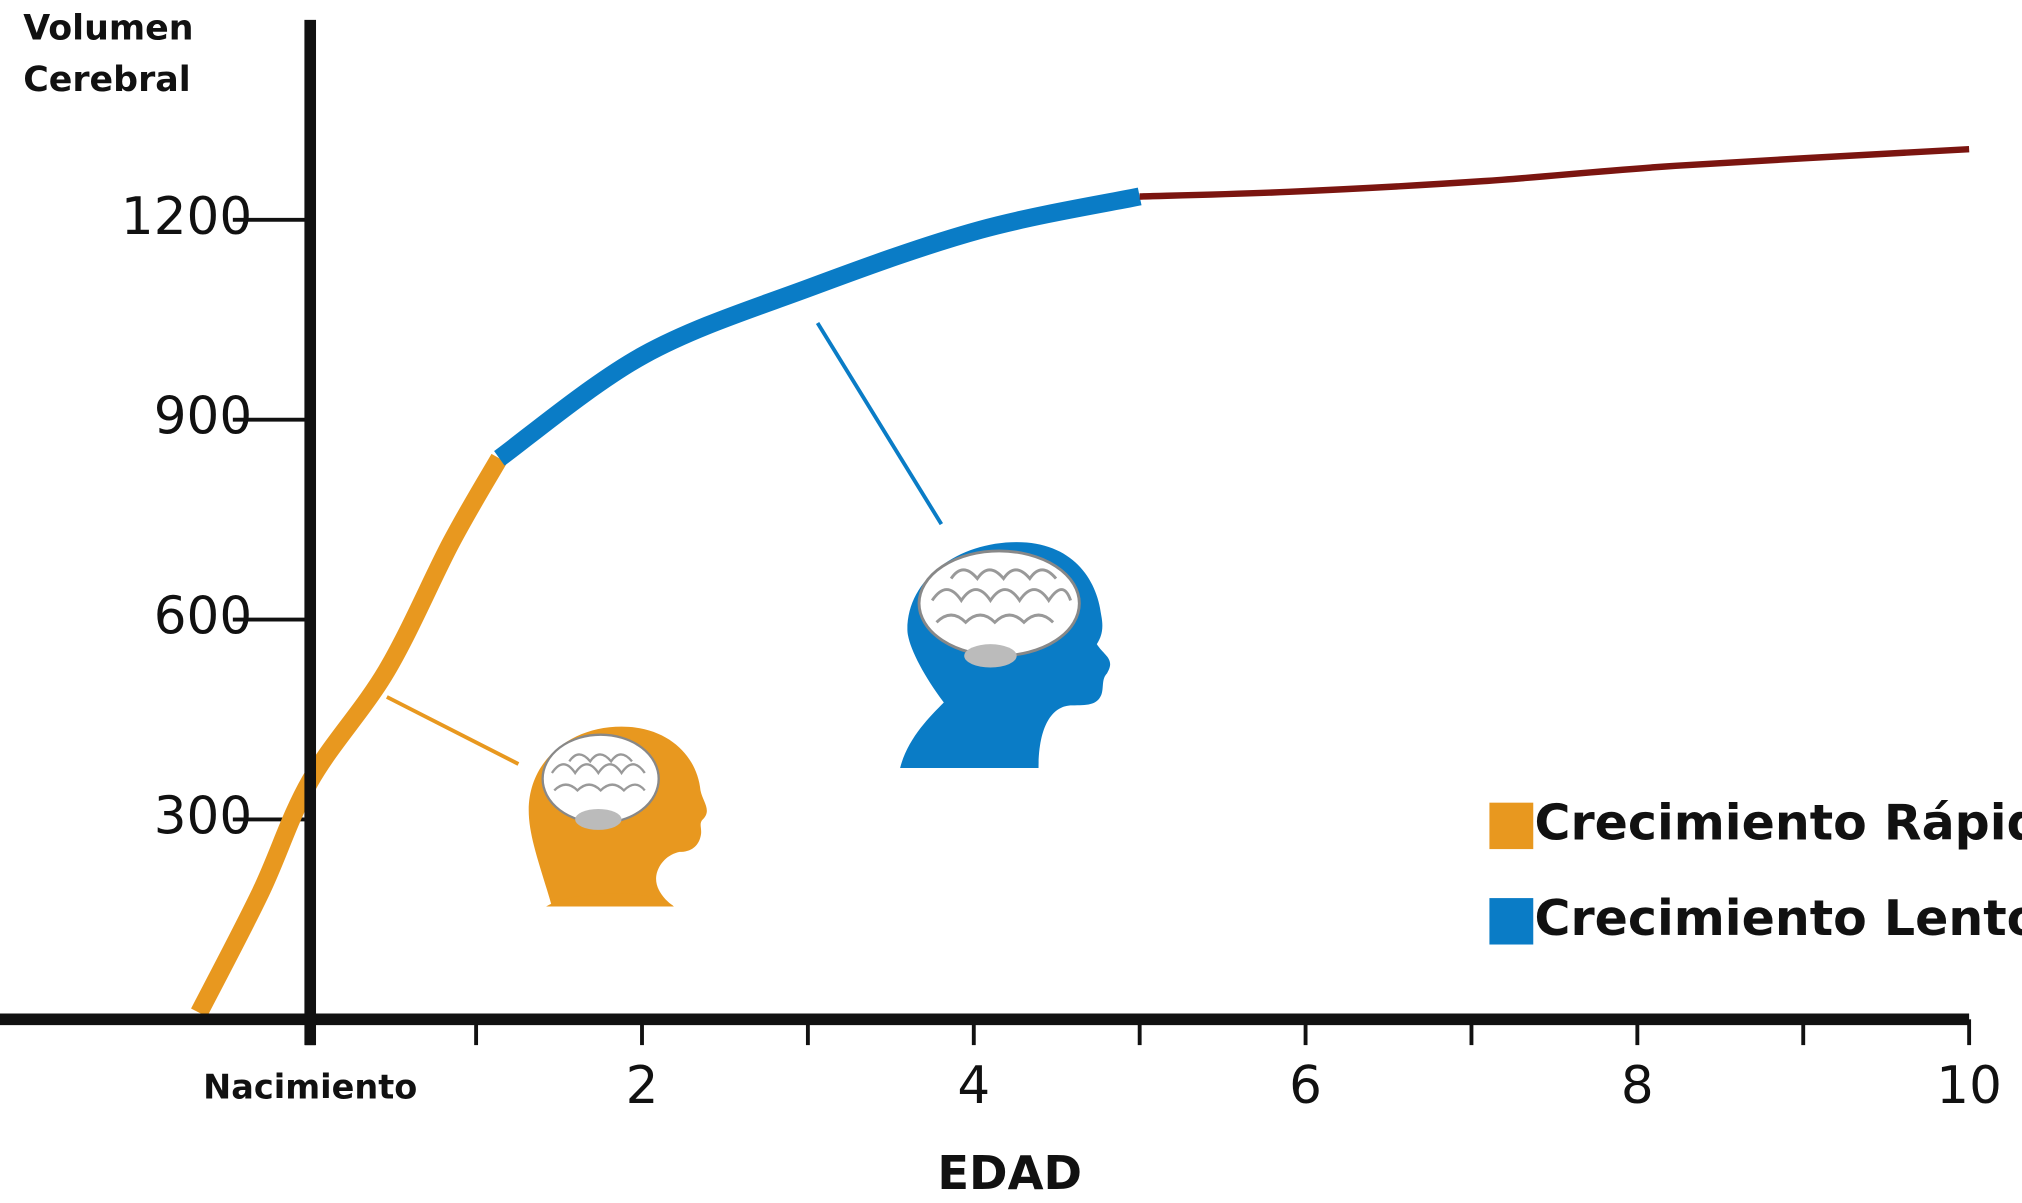  Describe the element at coordinates (203, 617) in the screenshot. I see `y-tick-label: 600` at that location.